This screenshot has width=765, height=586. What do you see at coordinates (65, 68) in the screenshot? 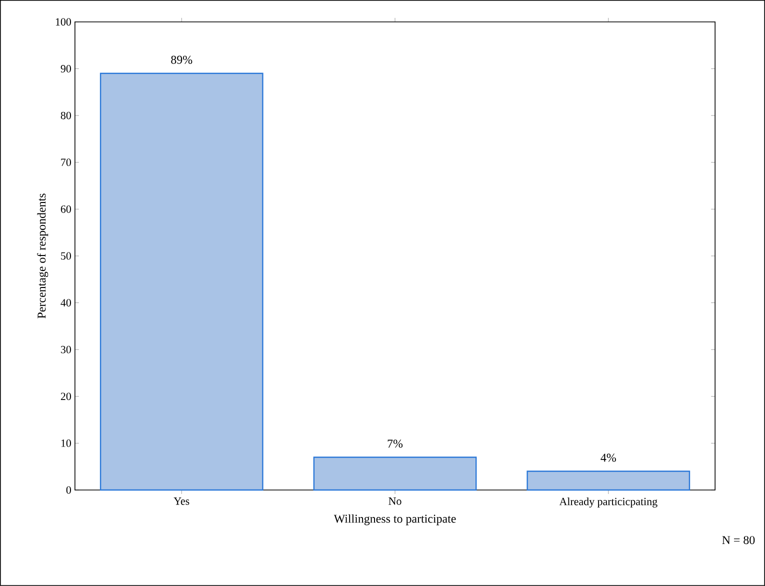
I see `y-tick-label: 90` at bounding box center [65, 68].